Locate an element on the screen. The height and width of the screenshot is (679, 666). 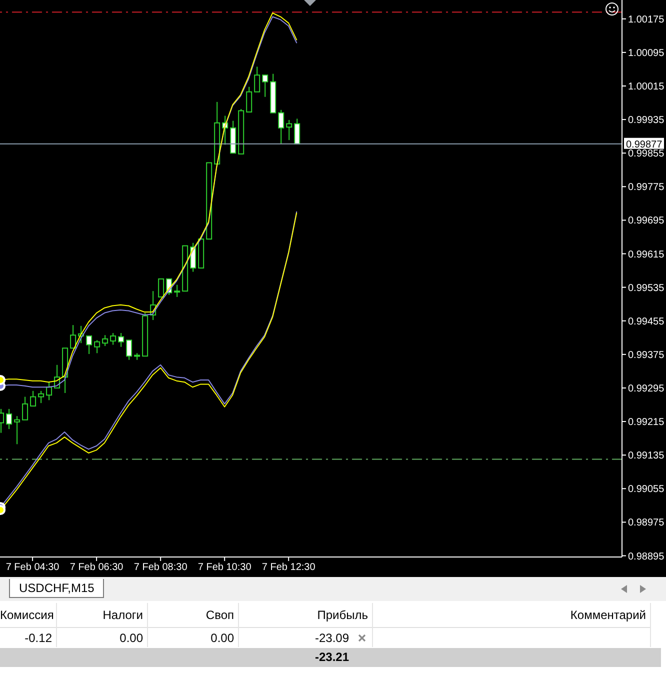
x-tick-label: 7 Feb 04:30 is located at coordinates (33, 568).